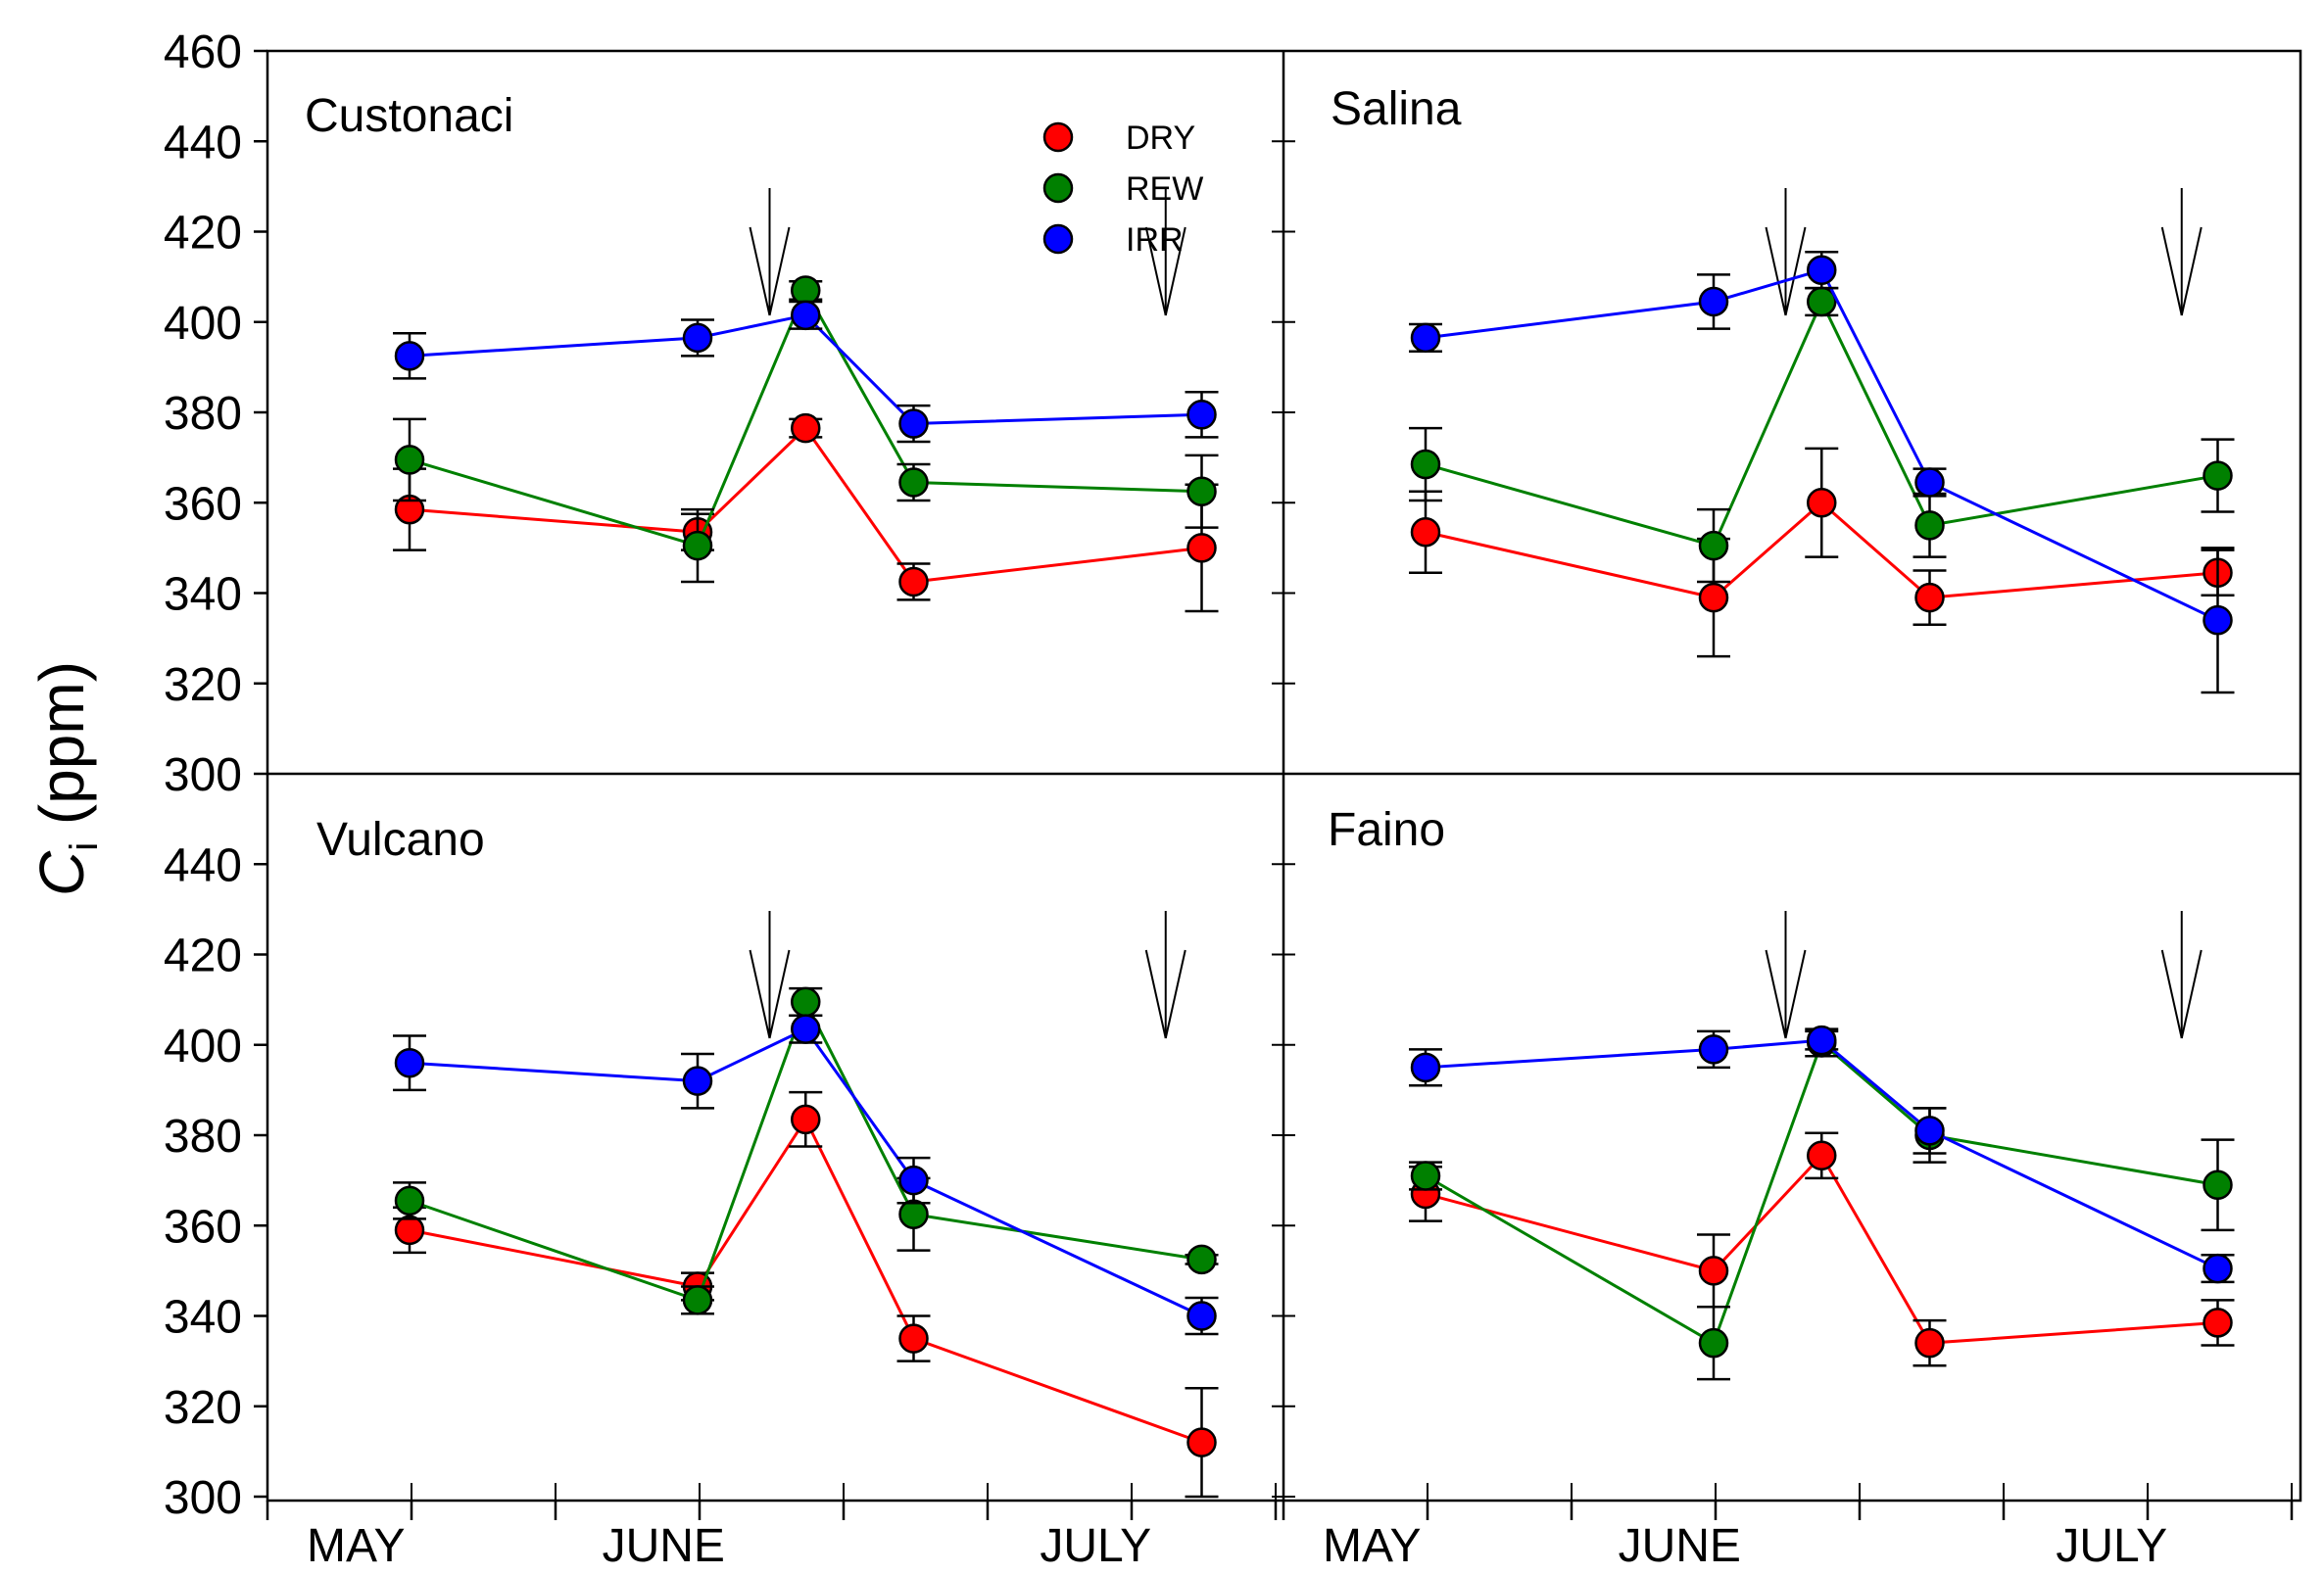  What do you see at coordinates (203, 775) in the screenshot?
I see `y-top-tick-label: 300` at bounding box center [203, 775].